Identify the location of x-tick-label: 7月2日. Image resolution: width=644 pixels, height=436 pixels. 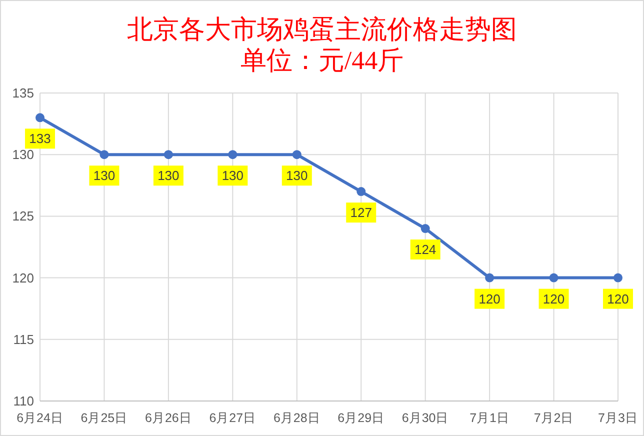
(554, 418).